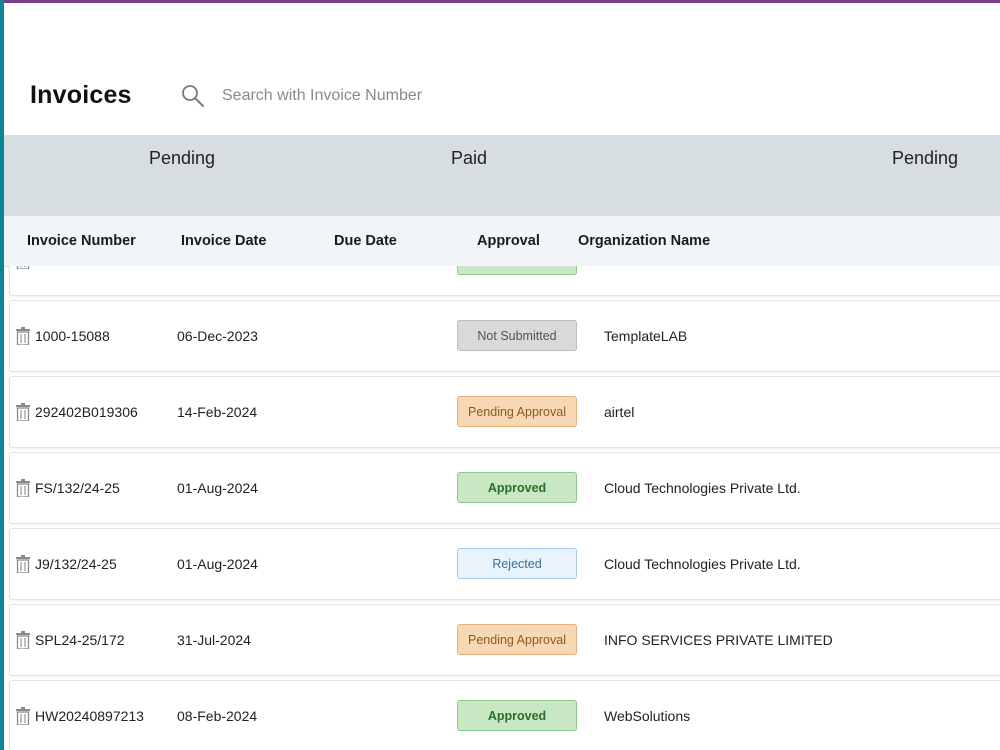 This screenshot has height=750, width=1000. What do you see at coordinates (517, 270) in the screenshot?
I see `approval-badge` at bounding box center [517, 270].